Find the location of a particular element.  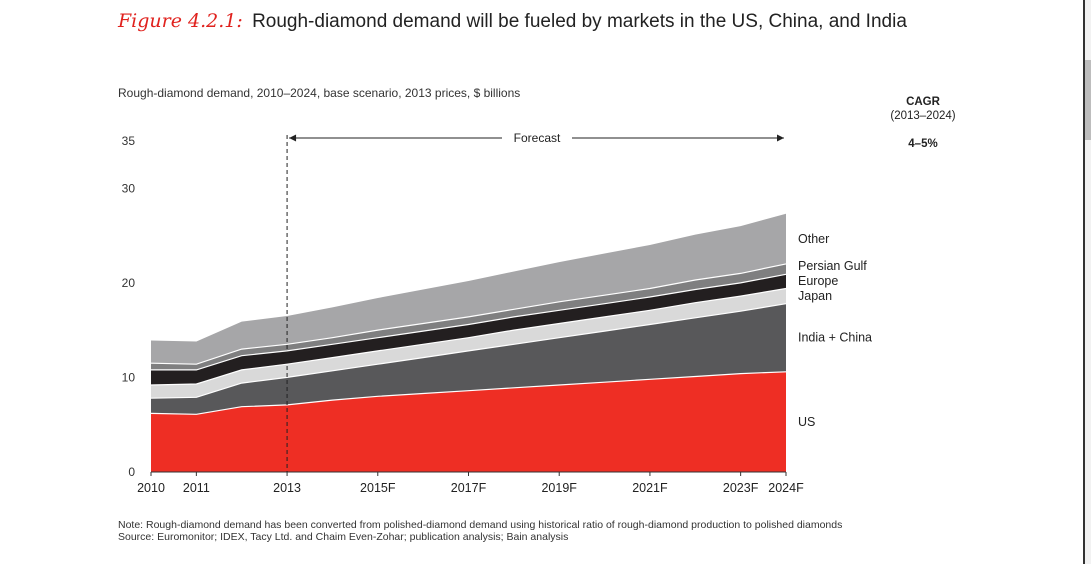

separator-persian_gulf is located at coordinates (468, 314).